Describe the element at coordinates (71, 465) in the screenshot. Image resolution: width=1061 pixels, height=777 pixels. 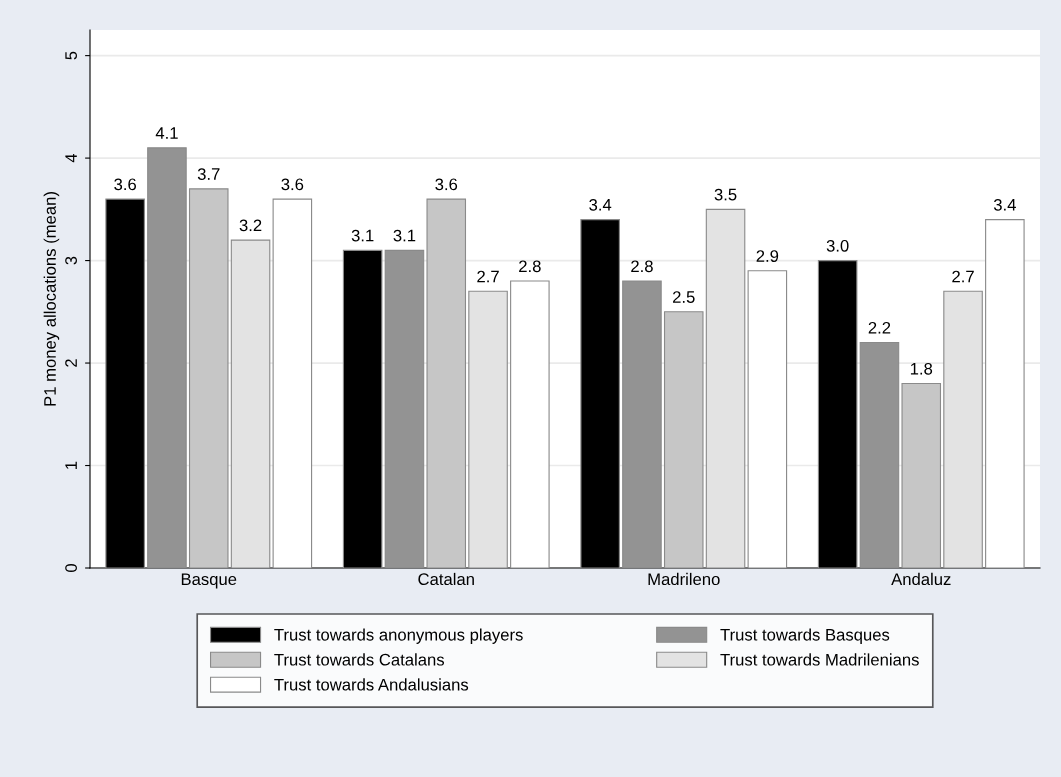
I see `y-tick-label: 1` at that location.